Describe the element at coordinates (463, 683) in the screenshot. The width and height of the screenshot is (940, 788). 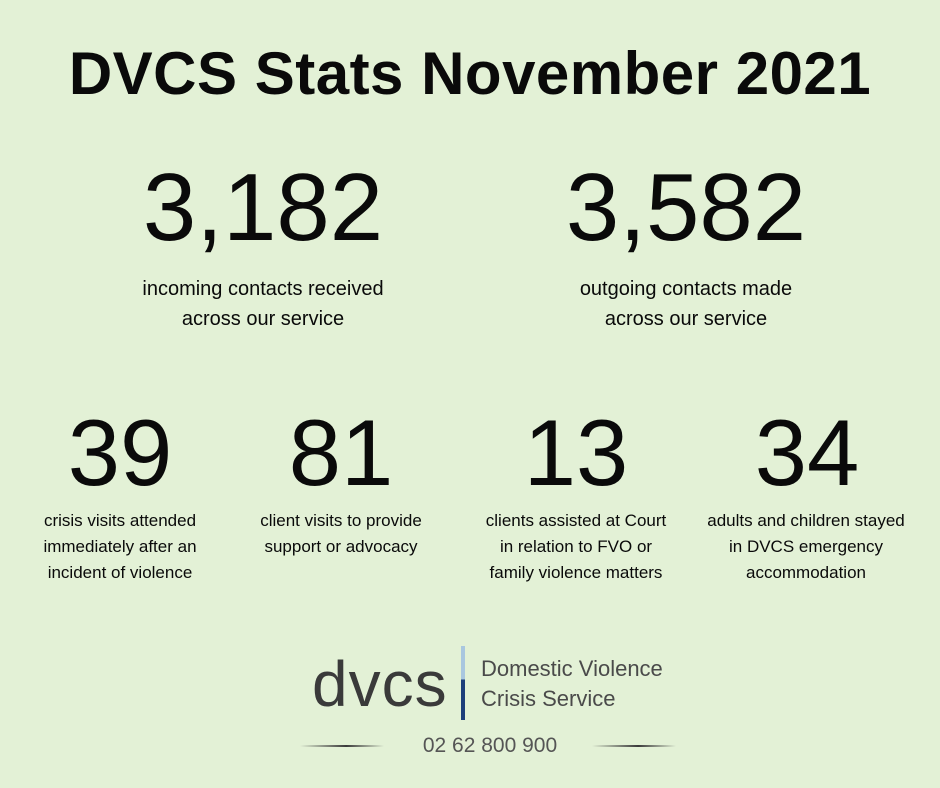
I see `logo-divider-bar` at that location.